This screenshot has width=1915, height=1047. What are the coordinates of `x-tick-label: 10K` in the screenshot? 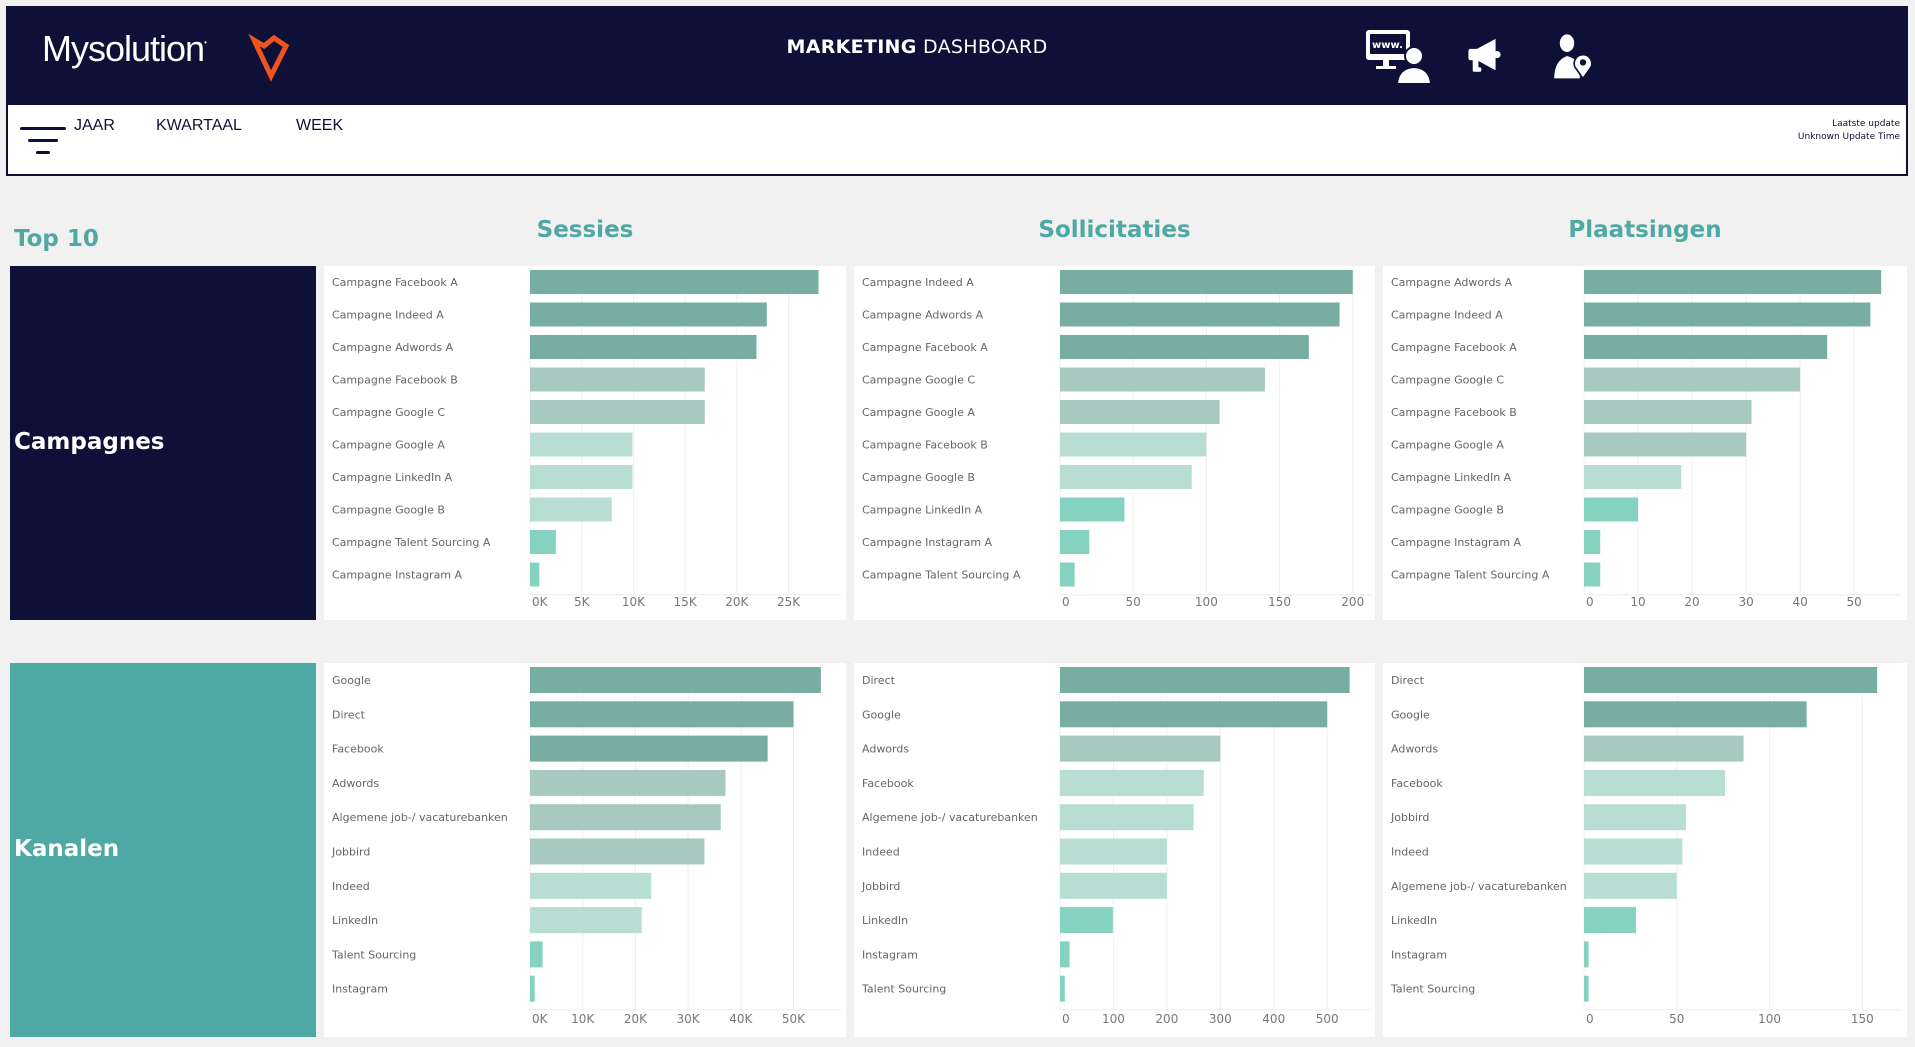 It's located at (583, 1019).